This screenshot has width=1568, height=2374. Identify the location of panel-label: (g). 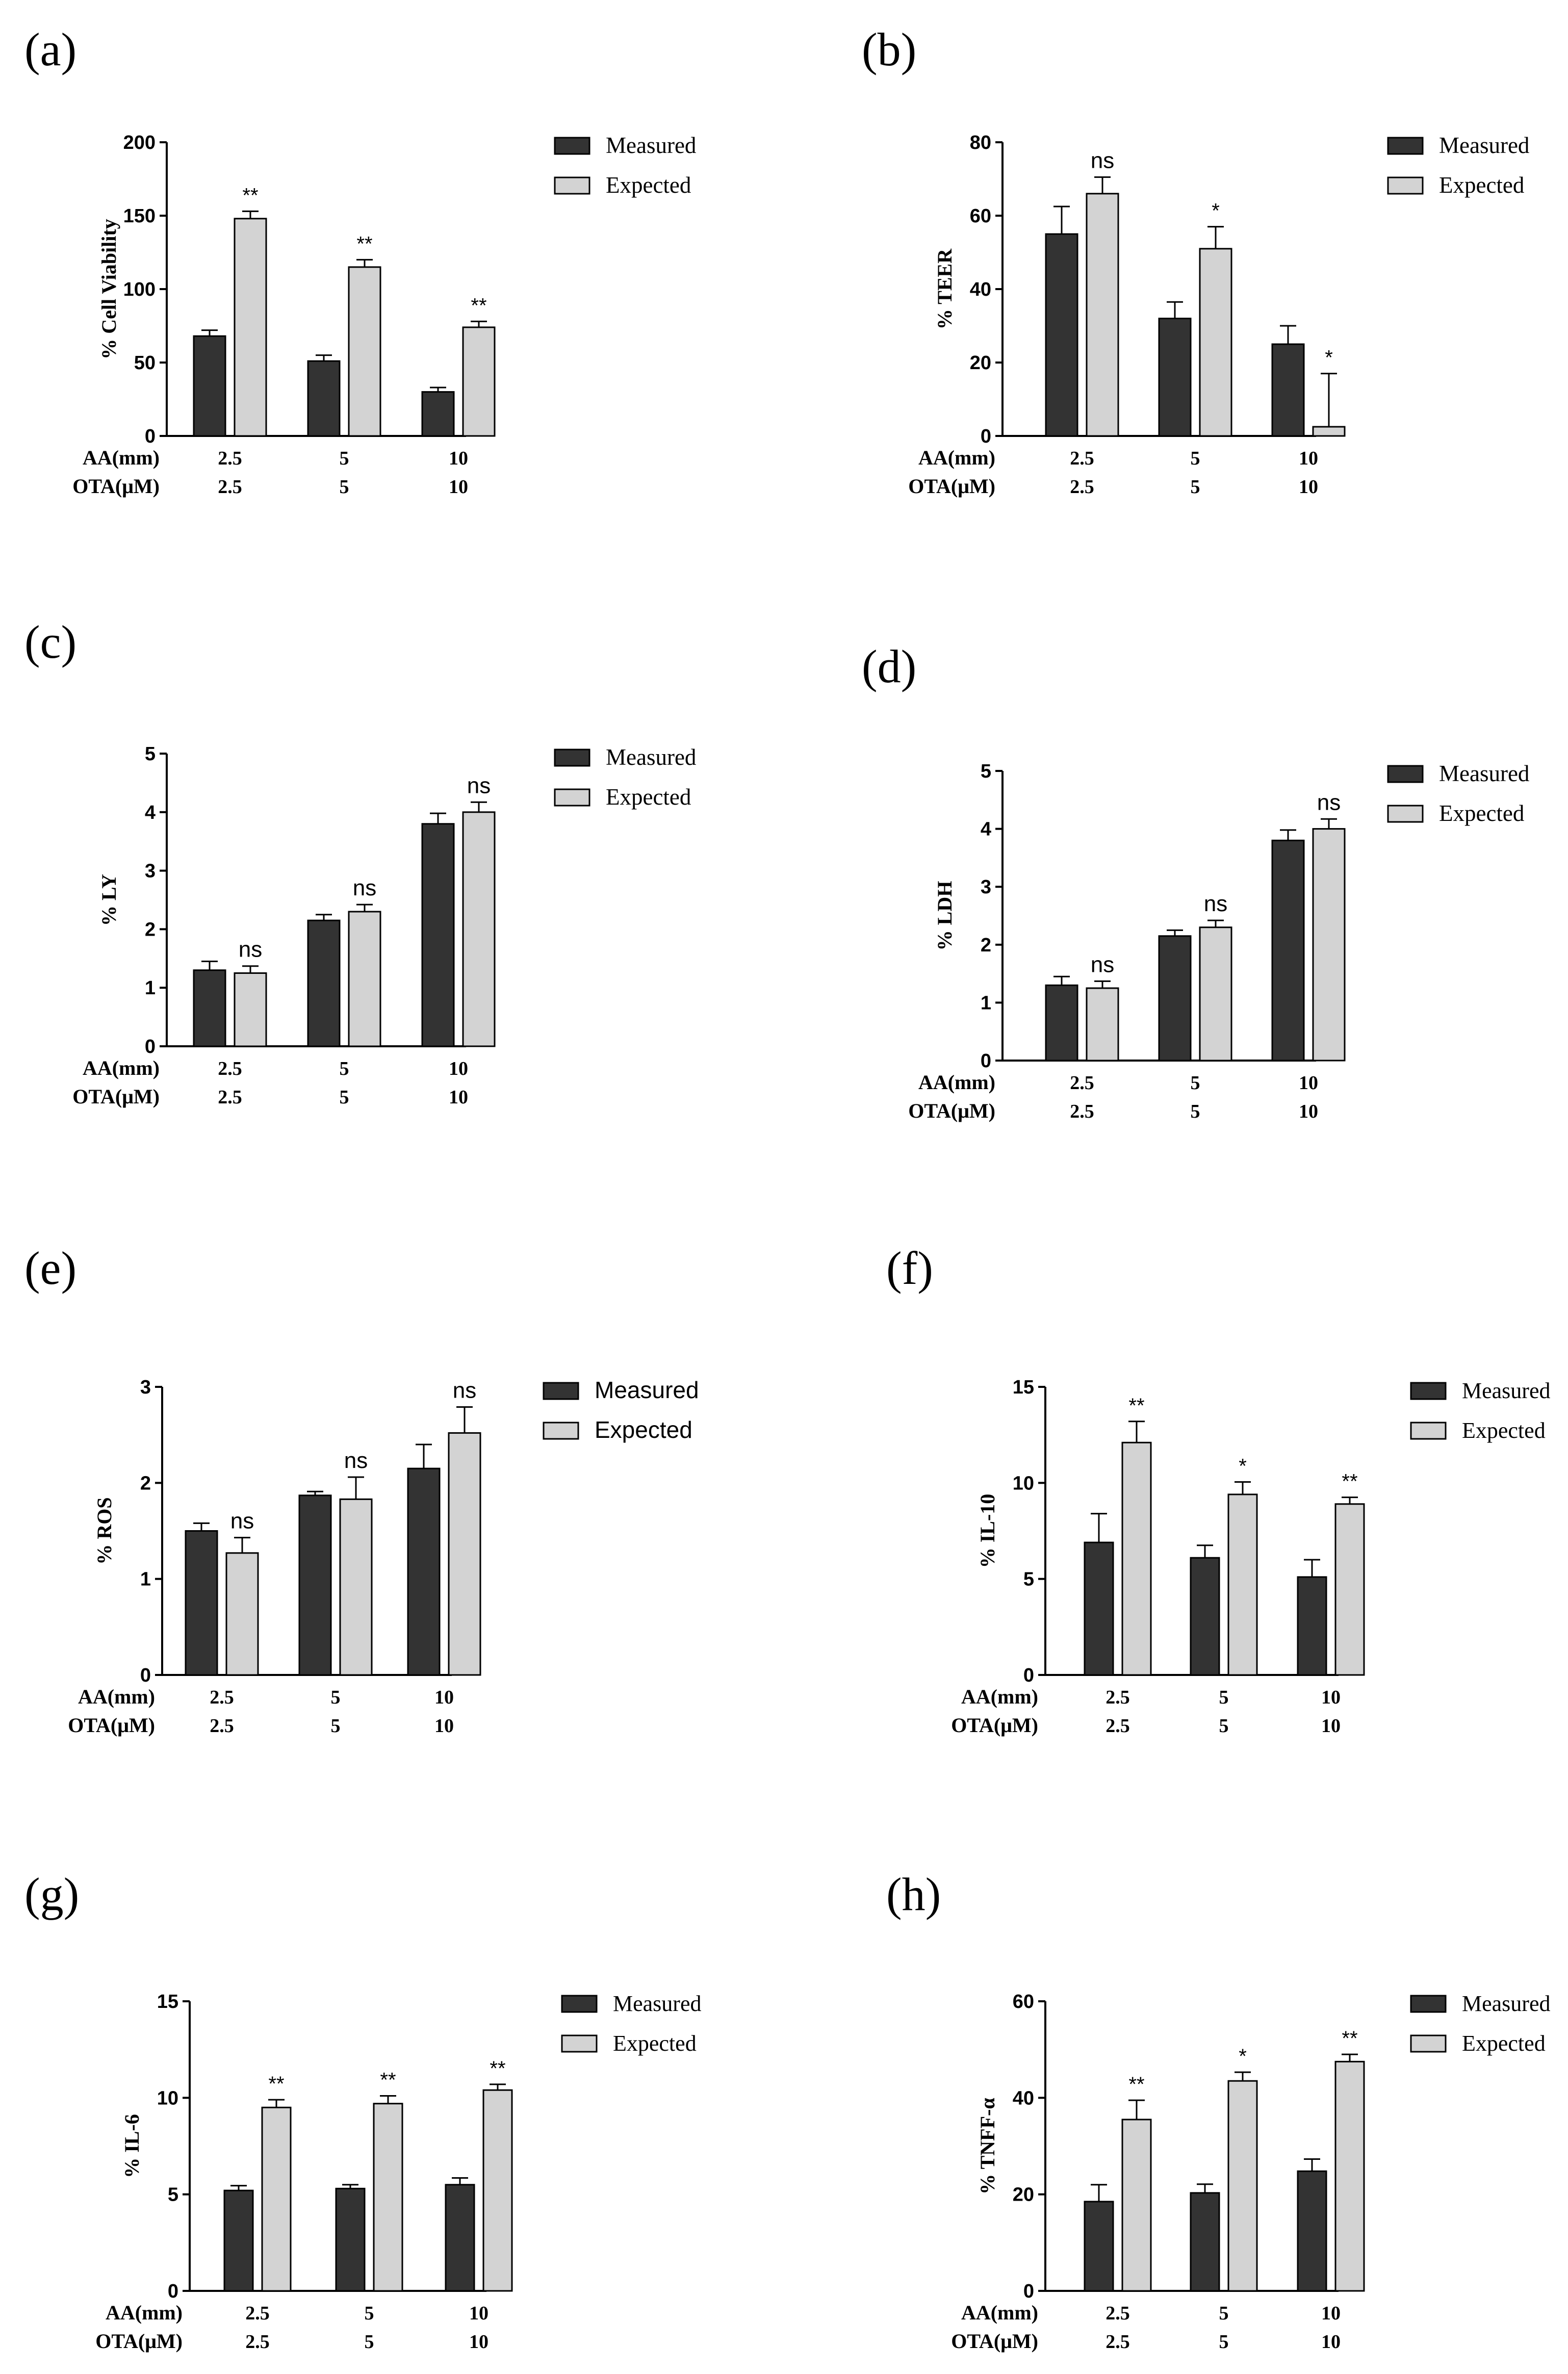
(51, 1894).